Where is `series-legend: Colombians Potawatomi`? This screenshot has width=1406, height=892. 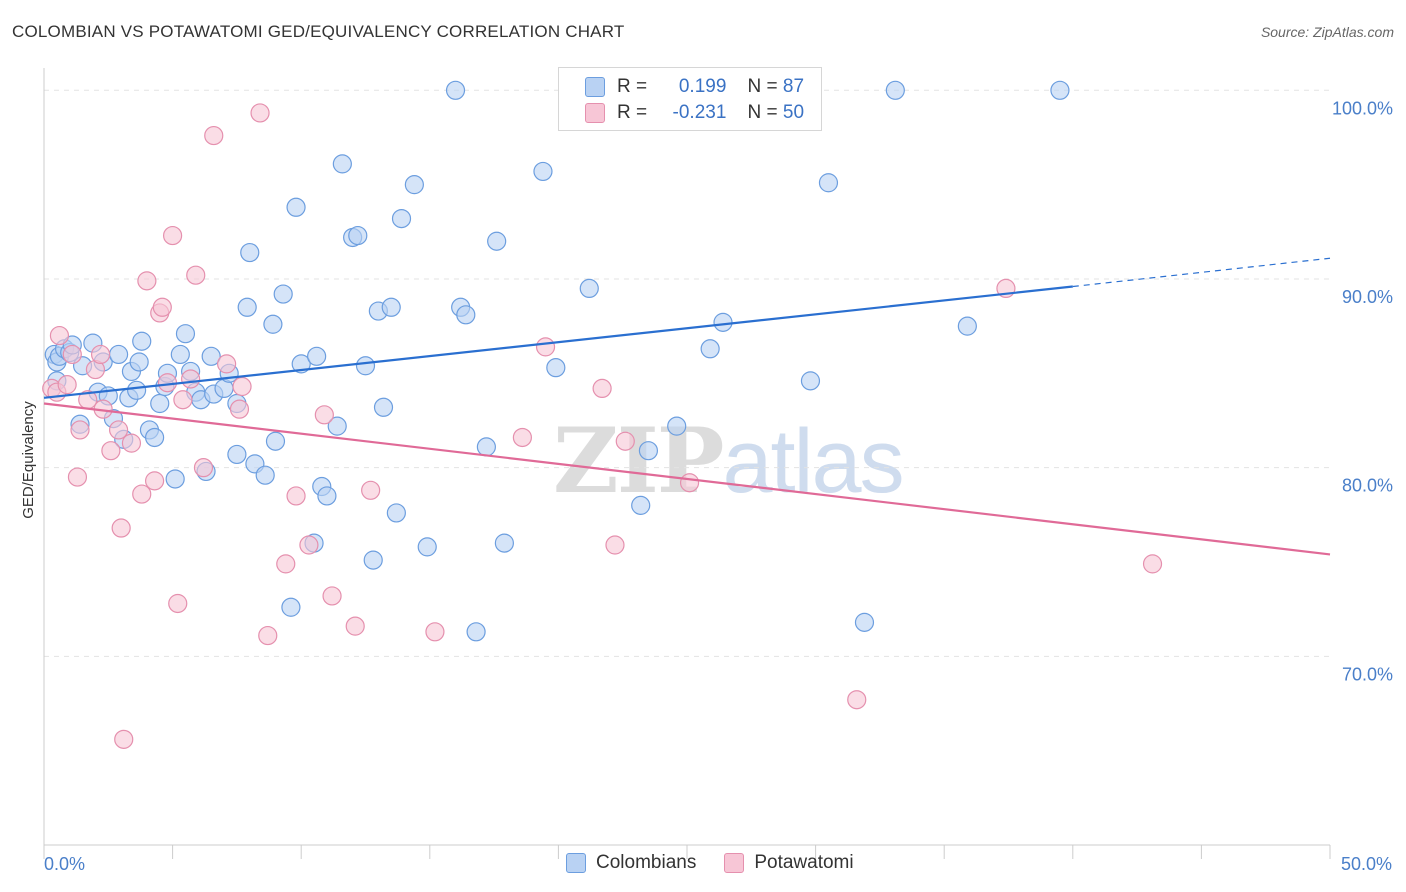
series-legend: Colombians Potawatomi is located at coordinates (724, 863).